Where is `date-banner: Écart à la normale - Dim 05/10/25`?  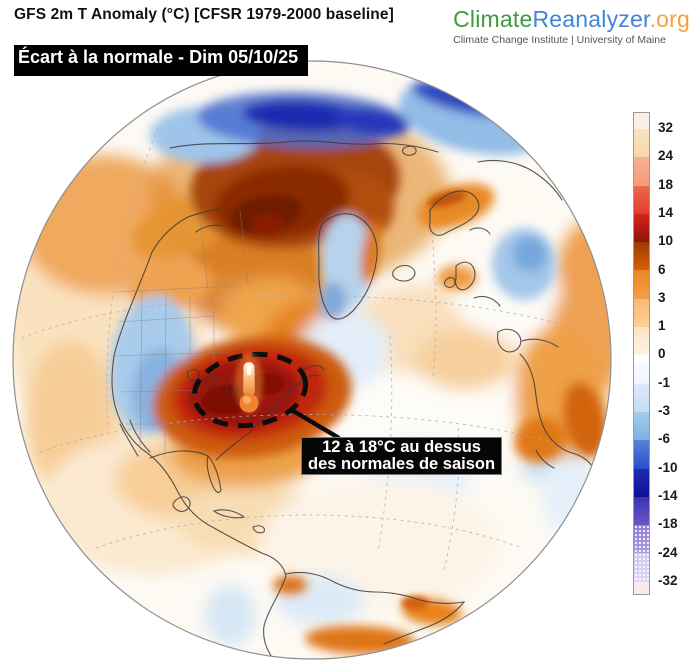 date-banner: Écart à la normale - Dim 05/10/25 is located at coordinates (161, 60).